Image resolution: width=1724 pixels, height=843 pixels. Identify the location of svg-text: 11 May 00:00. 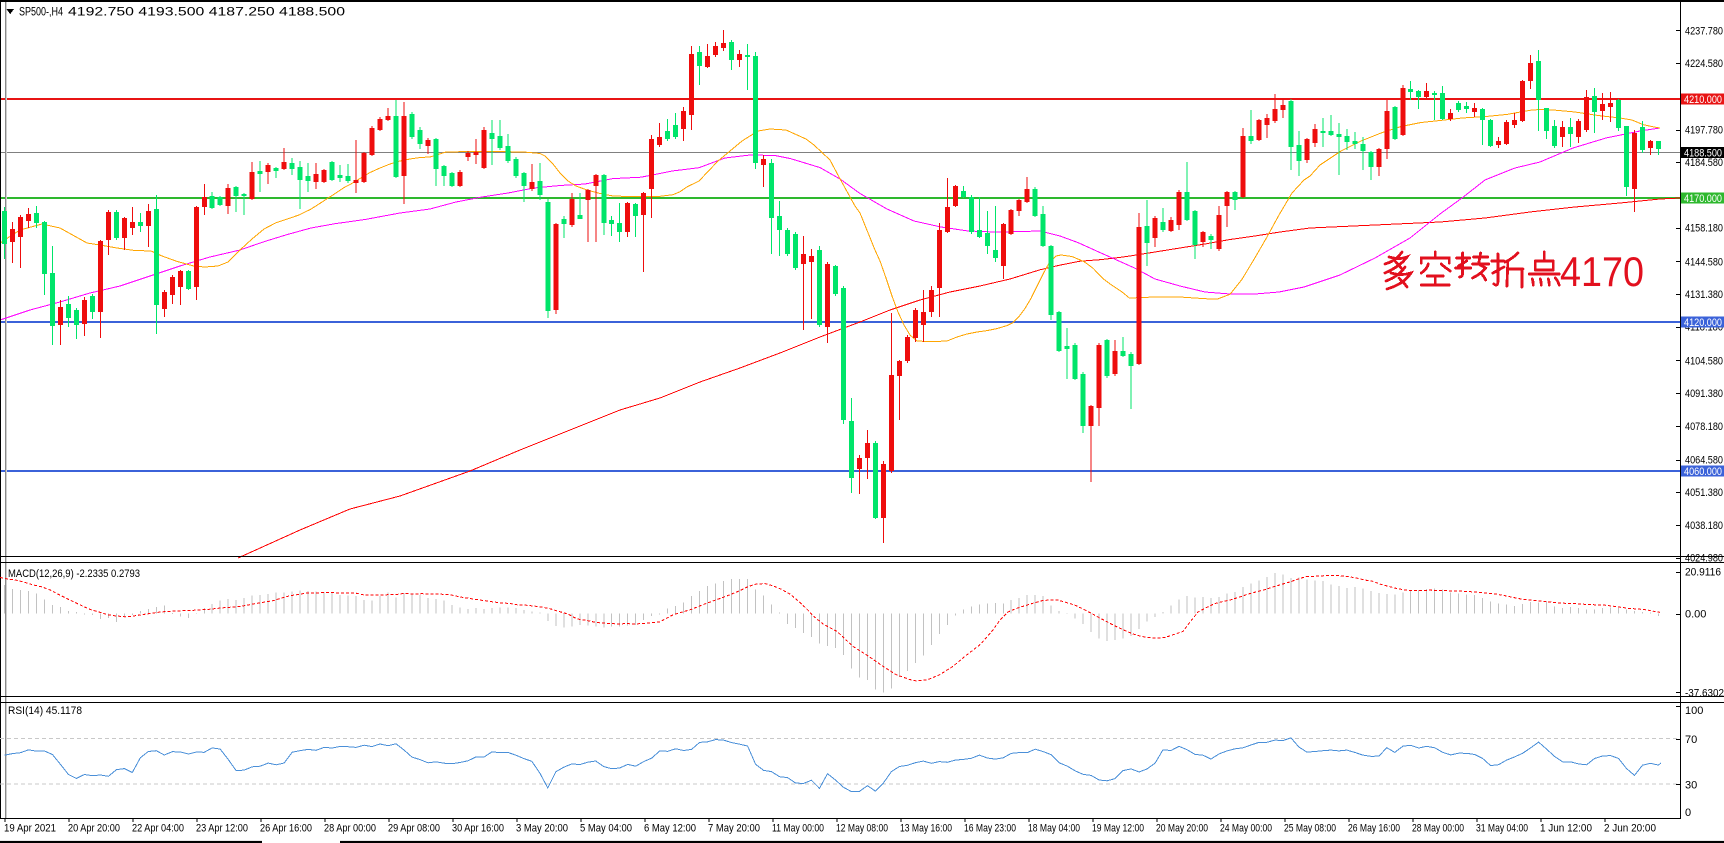
(798, 829).